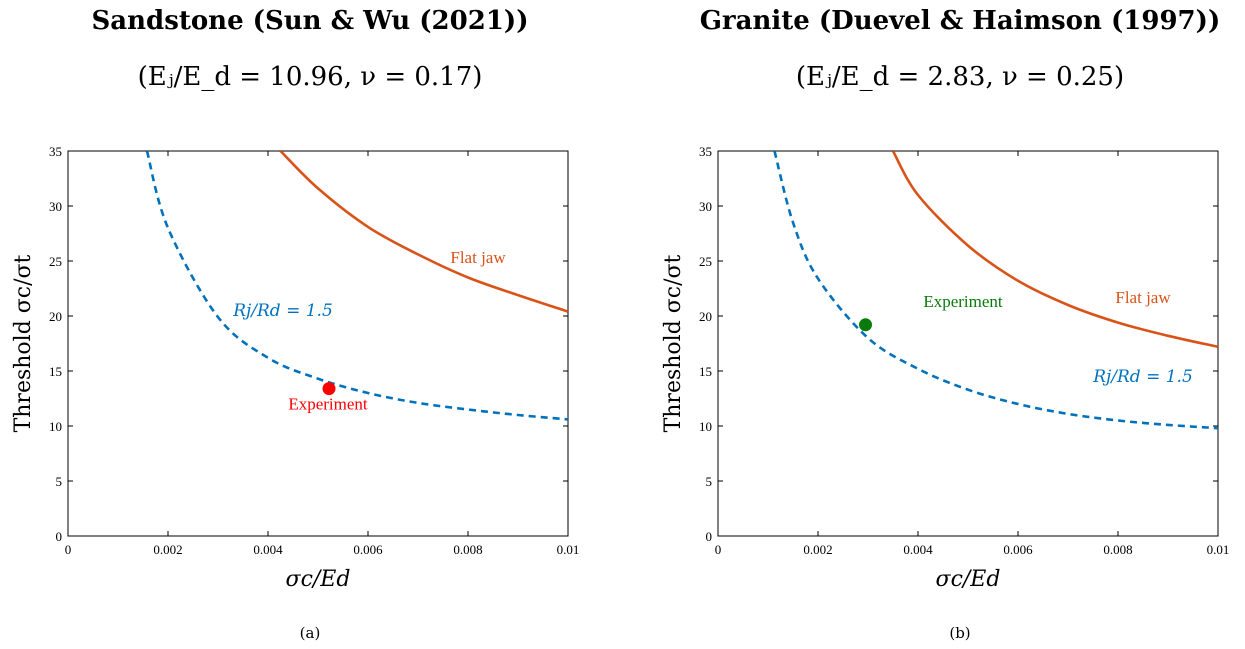 The width and height of the screenshot is (1245, 649). What do you see at coordinates (960, 633) in the screenshot?
I see `panel-caption: (b)` at bounding box center [960, 633].